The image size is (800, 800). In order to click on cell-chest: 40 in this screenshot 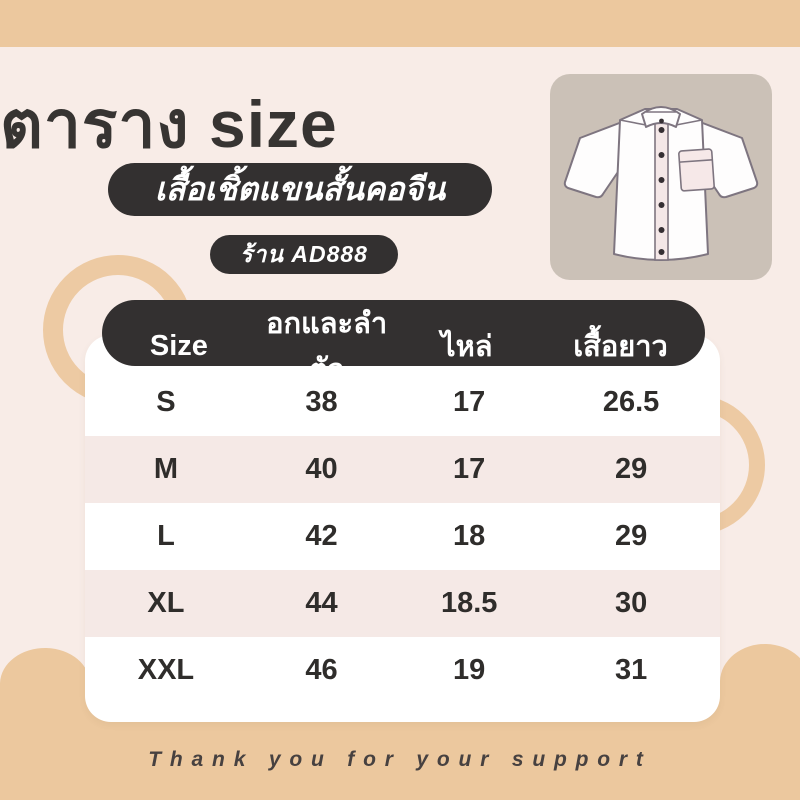, I will do `click(321, 469)`.